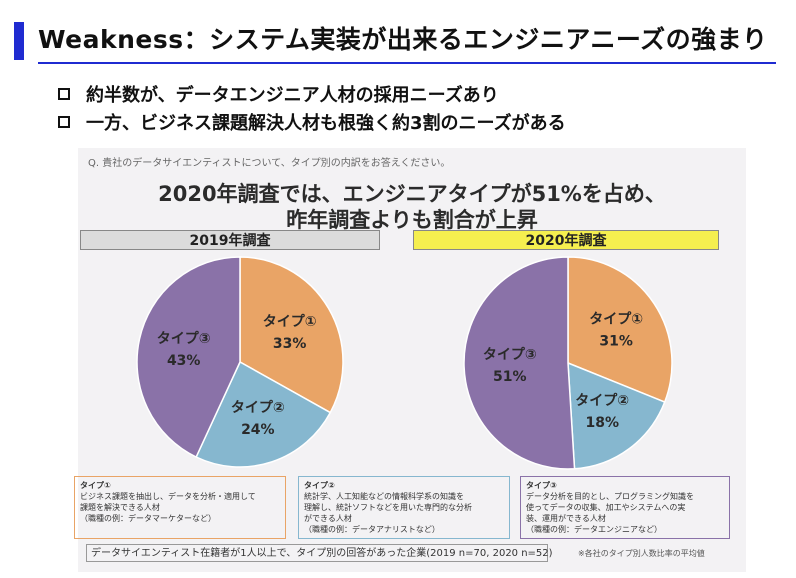  What do you see at coordinates (19, 41) in the screenshot?
I see `title-accent-bar` at bounding box center [19, 41].